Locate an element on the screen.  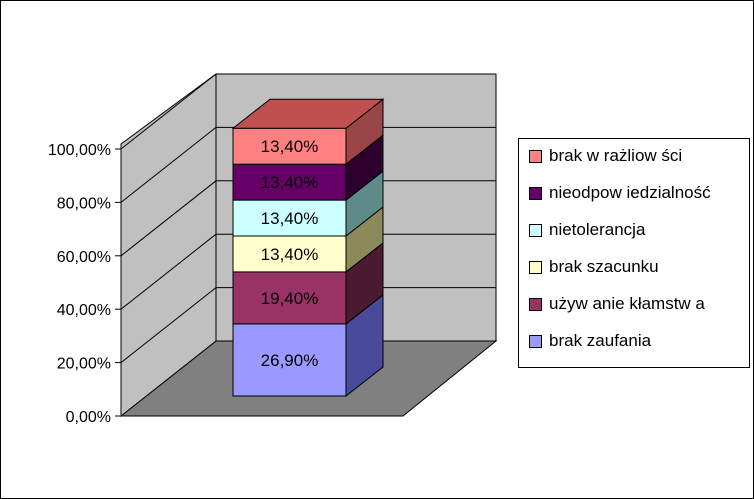
data-label: 26,90% is located at coordinates (290, 360).